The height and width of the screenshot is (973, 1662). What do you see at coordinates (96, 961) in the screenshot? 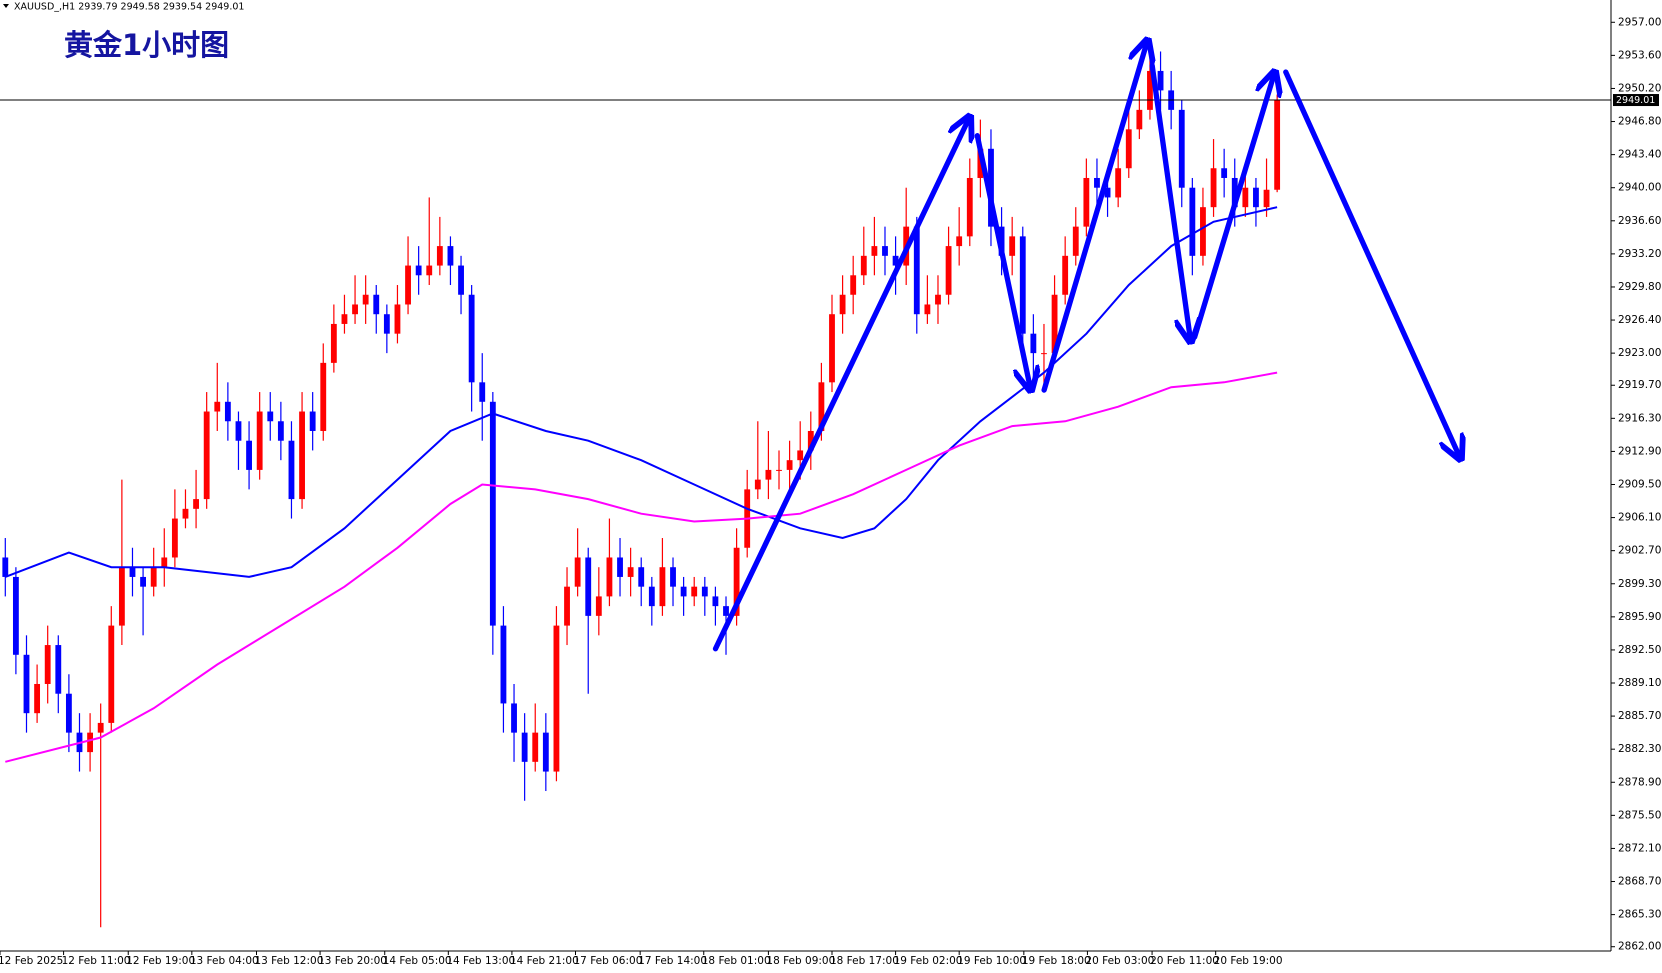
I see `x-tick-label: 12 Feb 11:00` at bounding box center [96, 961].